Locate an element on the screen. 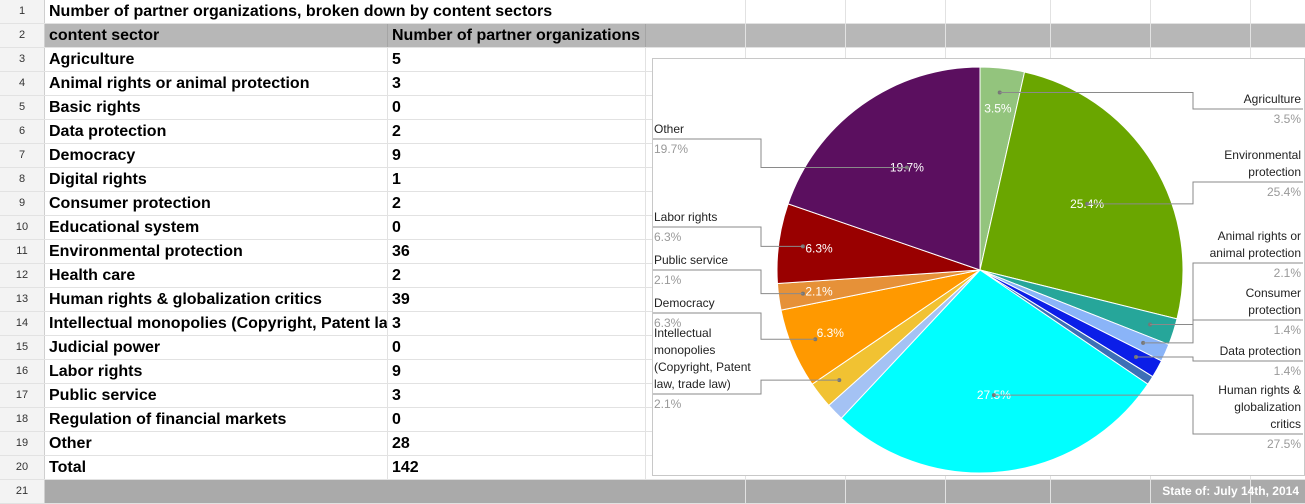  sector-cell: Data protection is located at coordinates (216, 131).